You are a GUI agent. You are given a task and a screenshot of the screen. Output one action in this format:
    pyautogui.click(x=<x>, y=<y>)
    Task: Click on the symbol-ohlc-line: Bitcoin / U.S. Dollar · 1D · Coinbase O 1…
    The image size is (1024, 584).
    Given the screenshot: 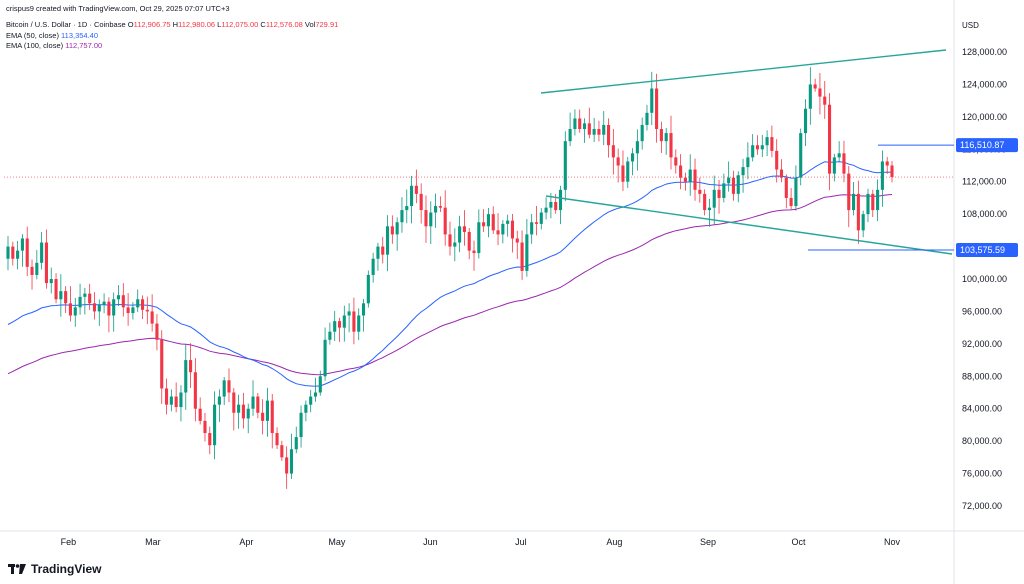 What is the action you would take?
    pyautogui.click(x=172, y=24)
    